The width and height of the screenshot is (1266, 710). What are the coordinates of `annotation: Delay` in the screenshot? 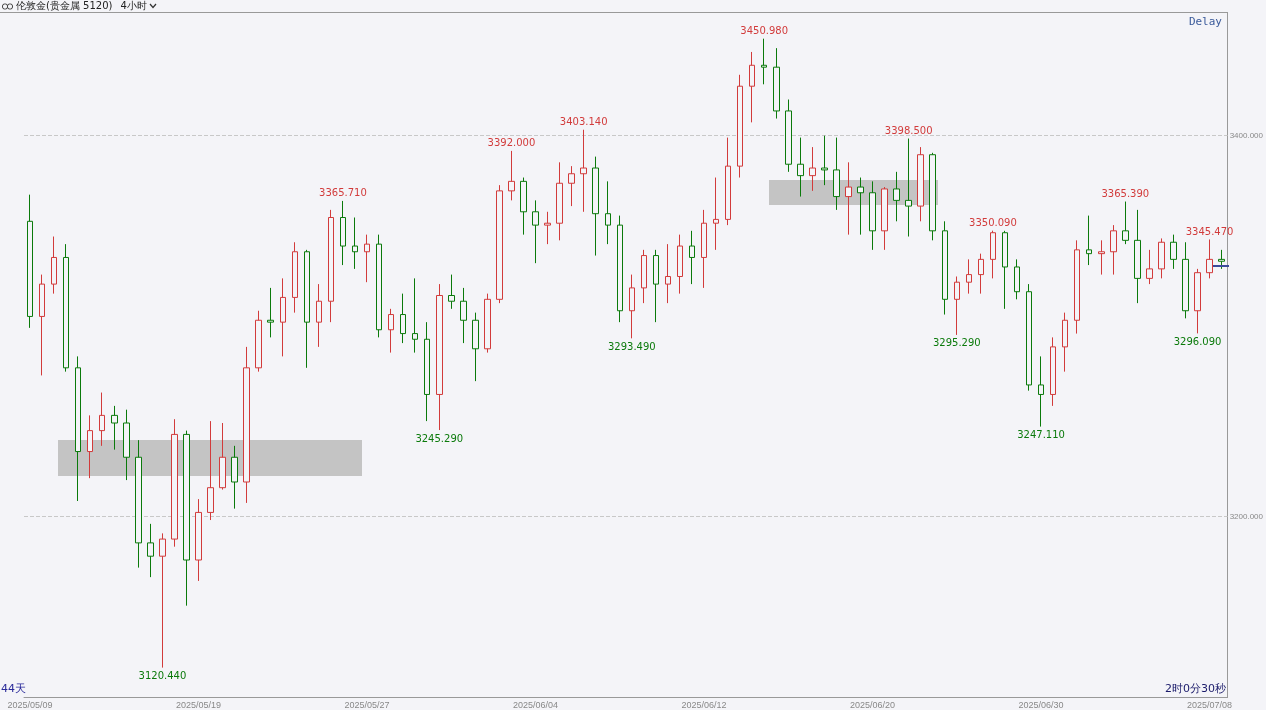 It's located at (1205, 21).